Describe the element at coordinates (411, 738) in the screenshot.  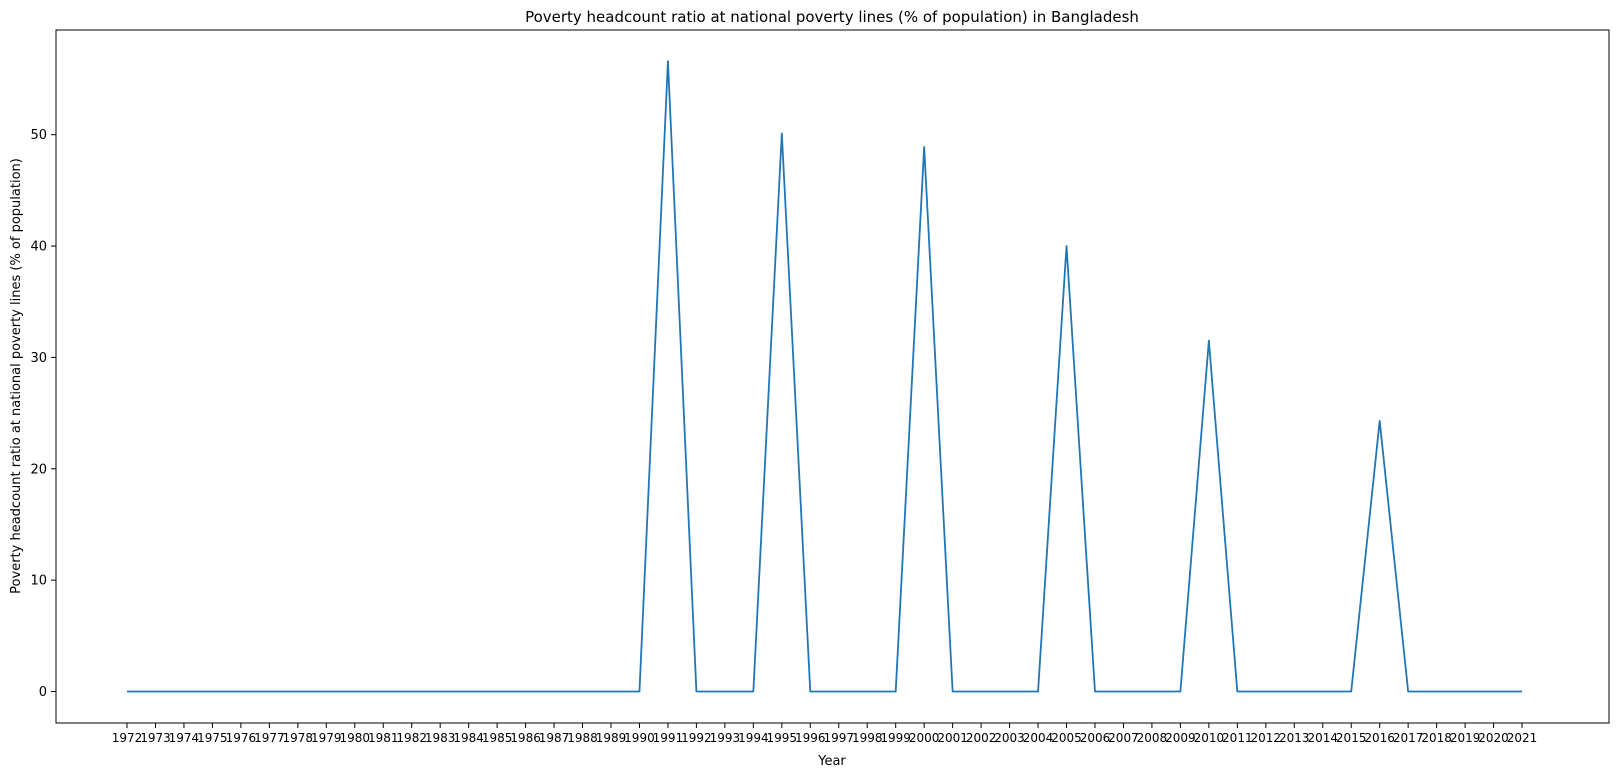
I see `x-tick-label: 1982` at that location.